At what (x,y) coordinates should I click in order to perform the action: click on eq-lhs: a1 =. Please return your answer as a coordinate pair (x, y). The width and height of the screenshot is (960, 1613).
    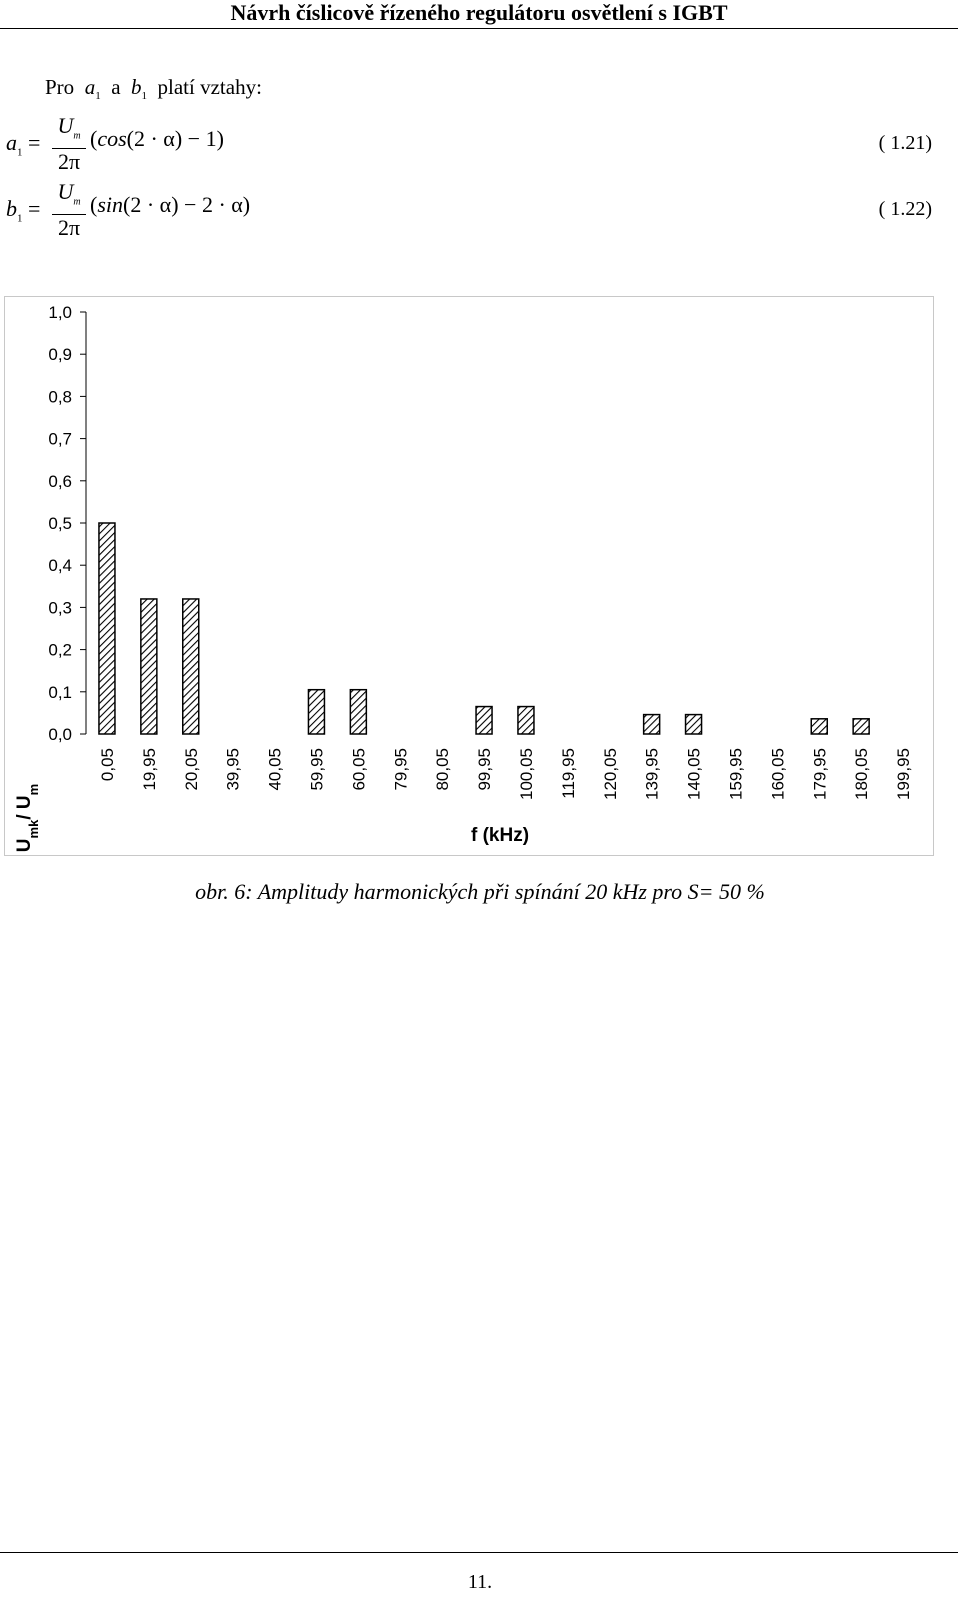
    Looking at the image, I should click on (23, 144).